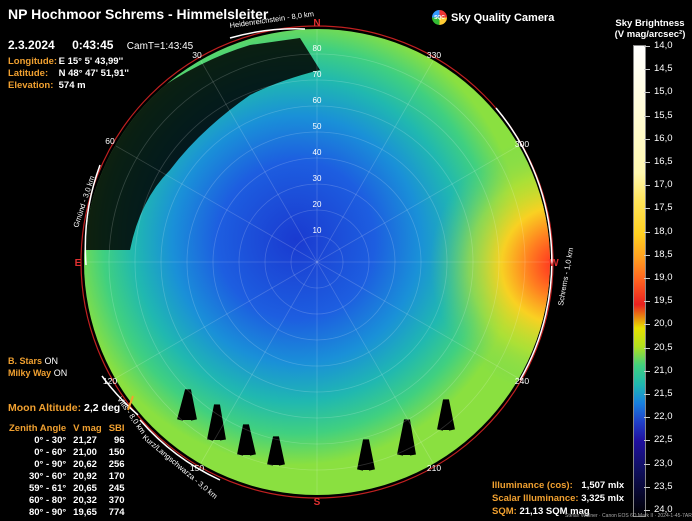 This screenshot has height=521, width=692. I want to click on camera-time: CamT=1:43:45, so click(160, 46).